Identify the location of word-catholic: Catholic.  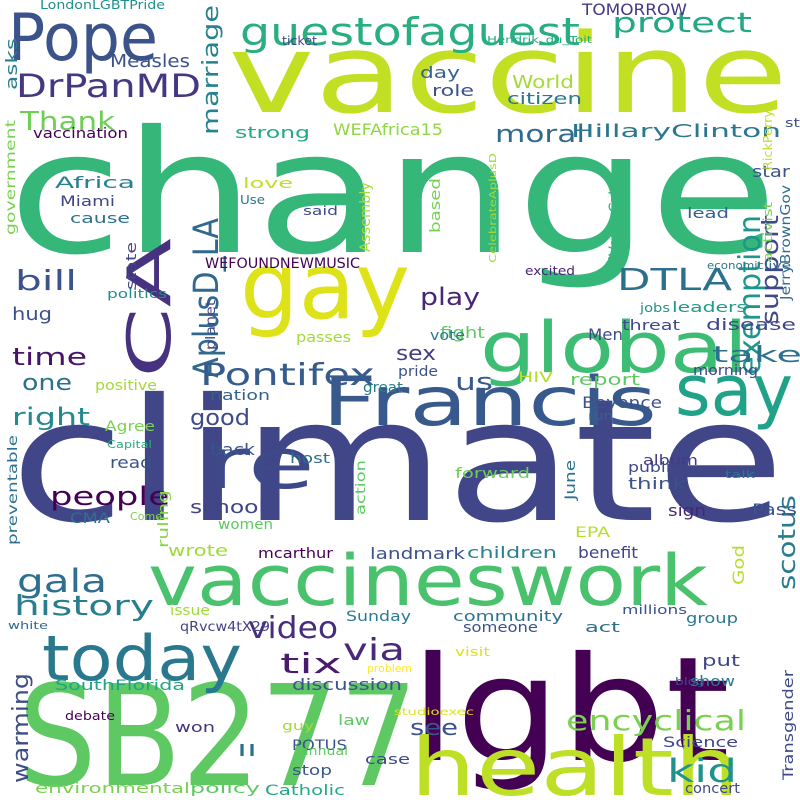
(305, 791).